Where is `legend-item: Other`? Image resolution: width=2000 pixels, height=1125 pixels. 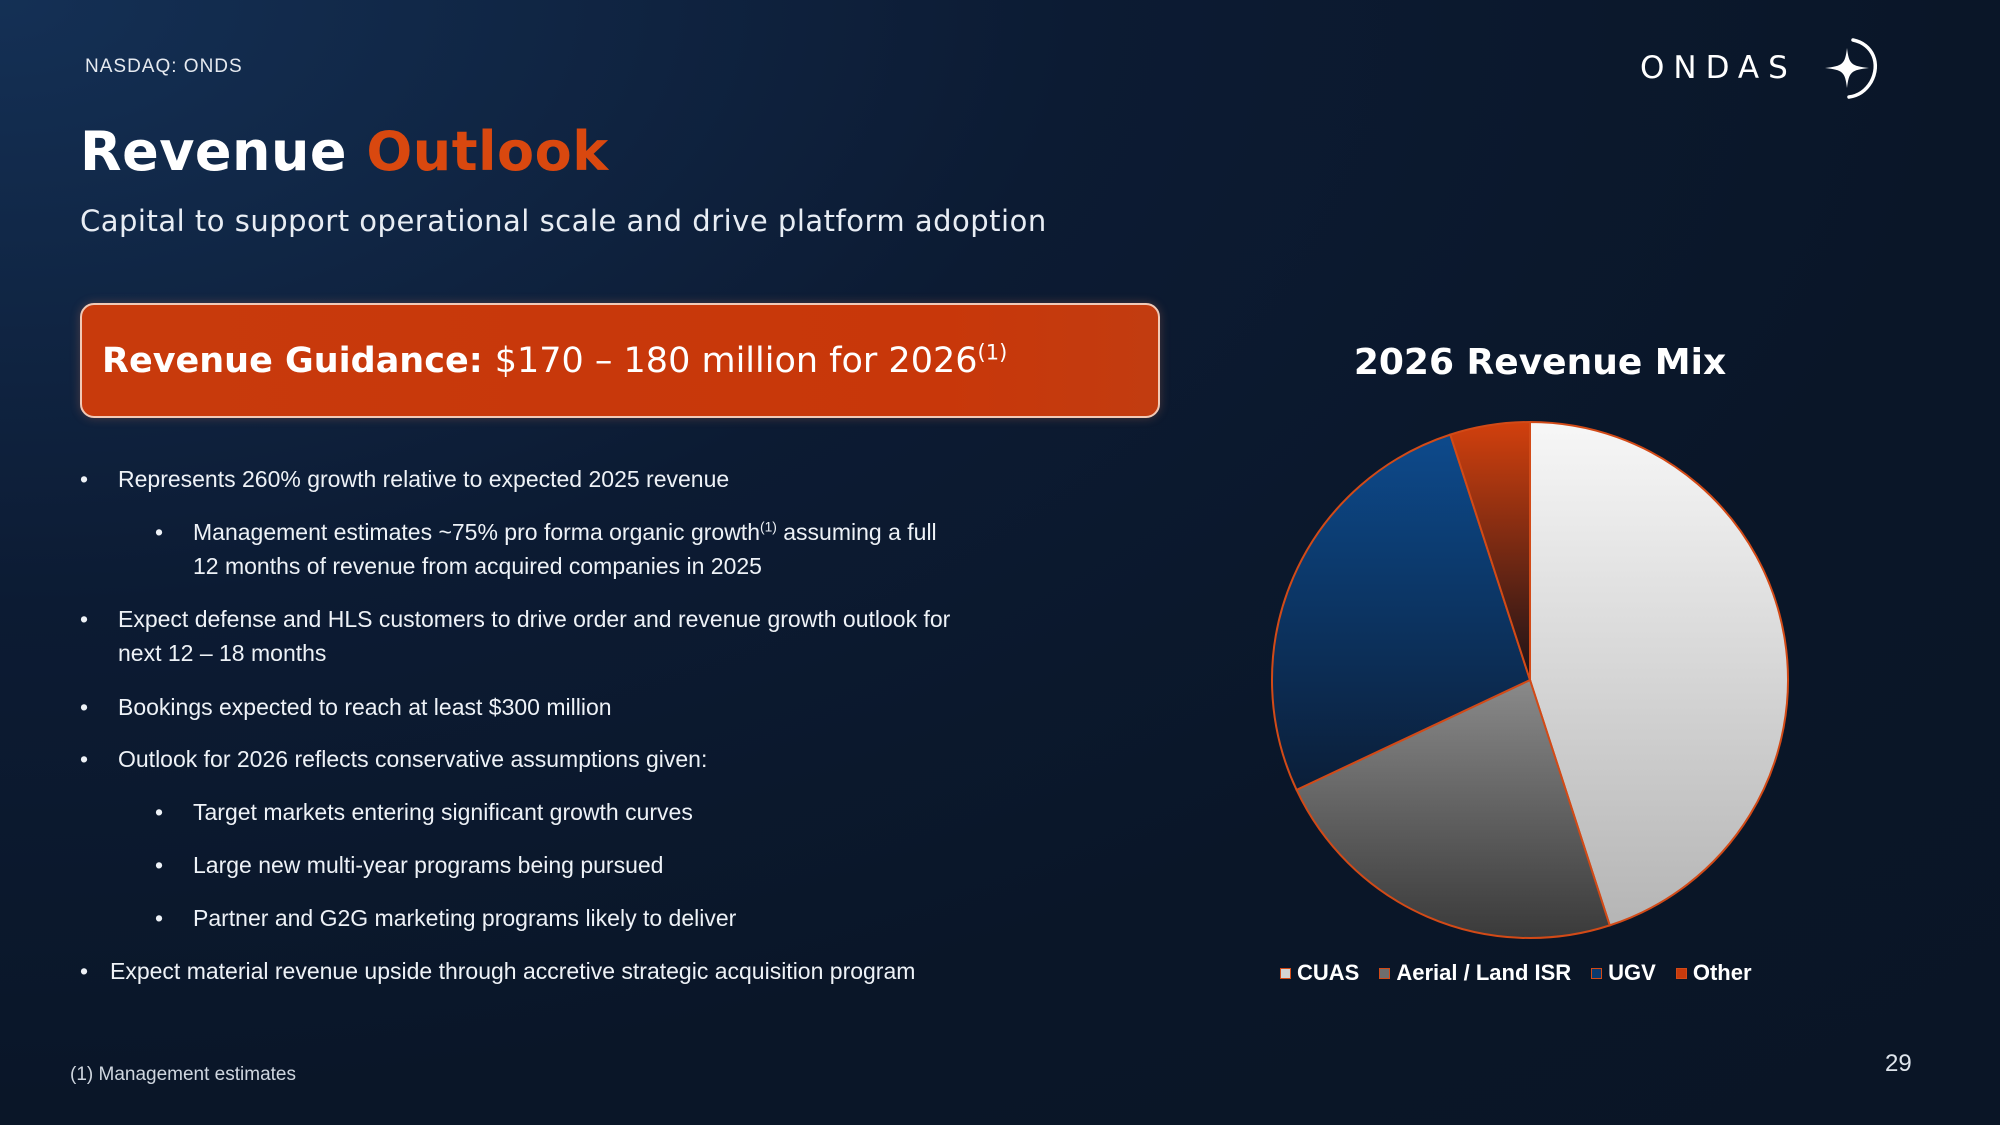 legend-item: Other is located at coordinates (1713, 973).